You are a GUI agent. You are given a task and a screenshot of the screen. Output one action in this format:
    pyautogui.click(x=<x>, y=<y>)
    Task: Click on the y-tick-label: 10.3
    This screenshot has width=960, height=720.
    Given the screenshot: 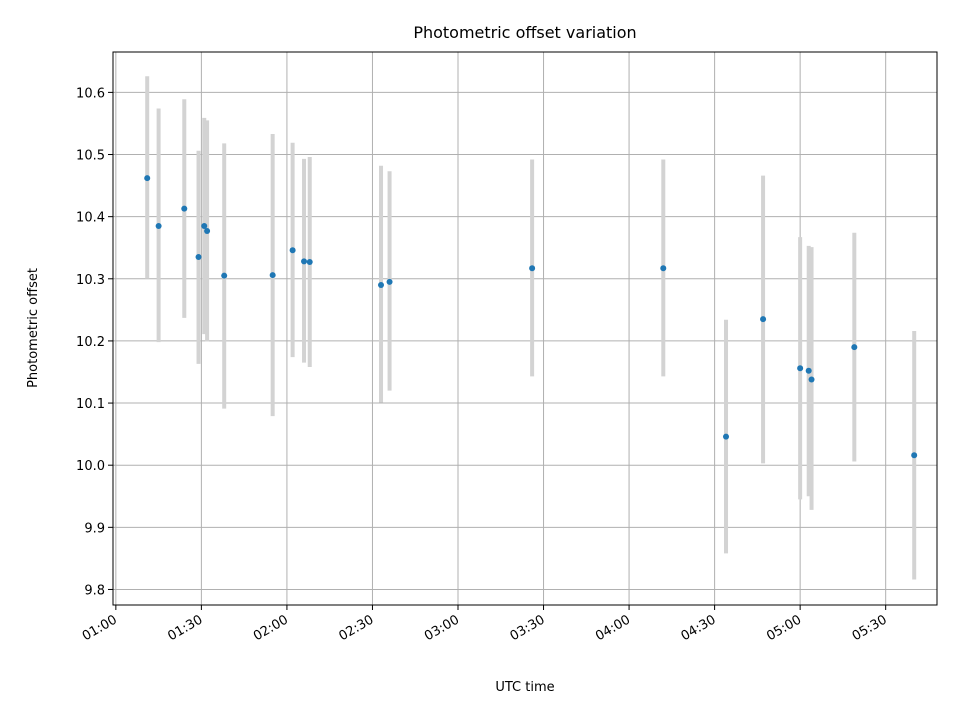 What is the action you would take?
    pyautogui.click(x=90, y=280)
    